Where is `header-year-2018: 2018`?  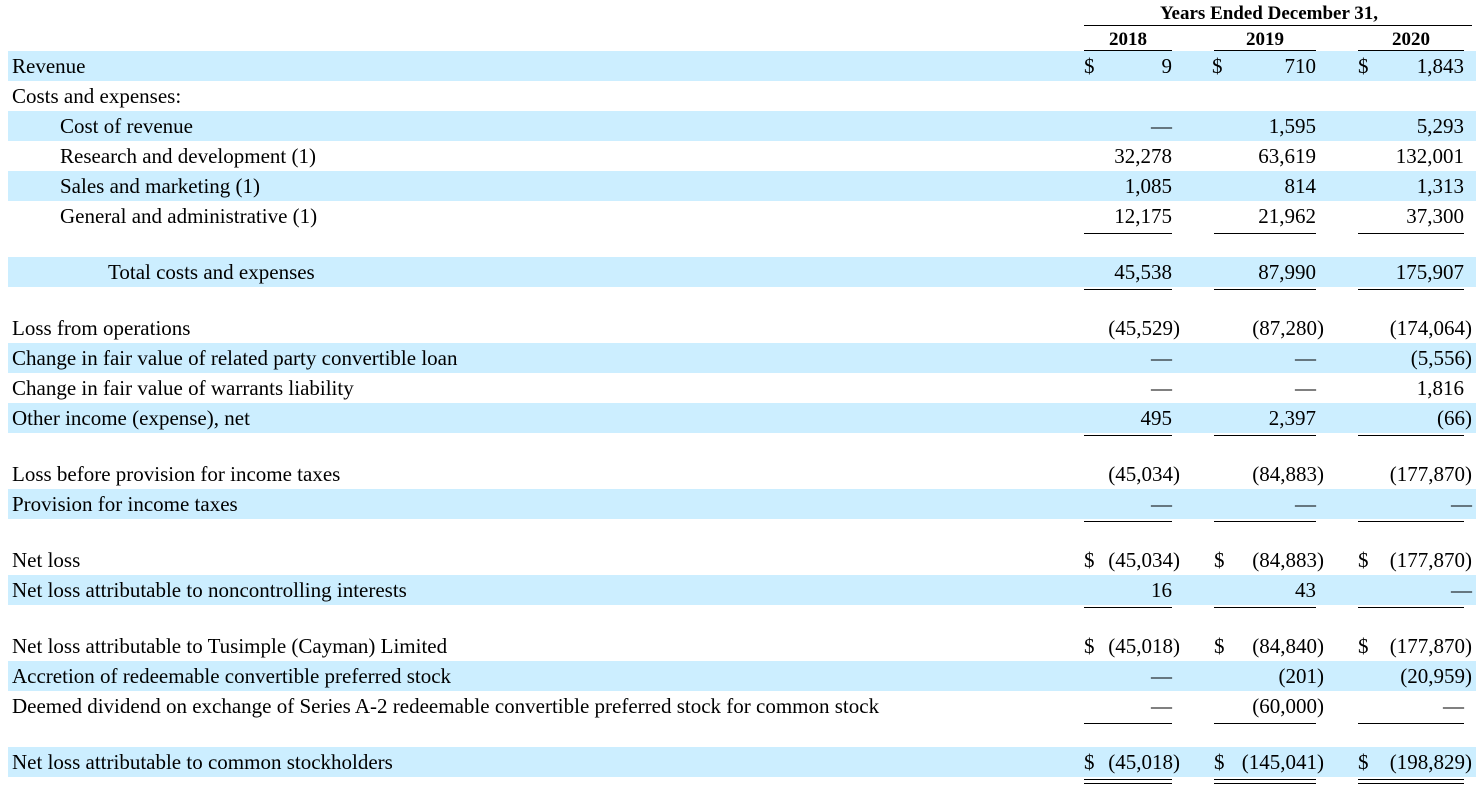 header-year-2018: 2018 is located at coordinates (1128, 39).